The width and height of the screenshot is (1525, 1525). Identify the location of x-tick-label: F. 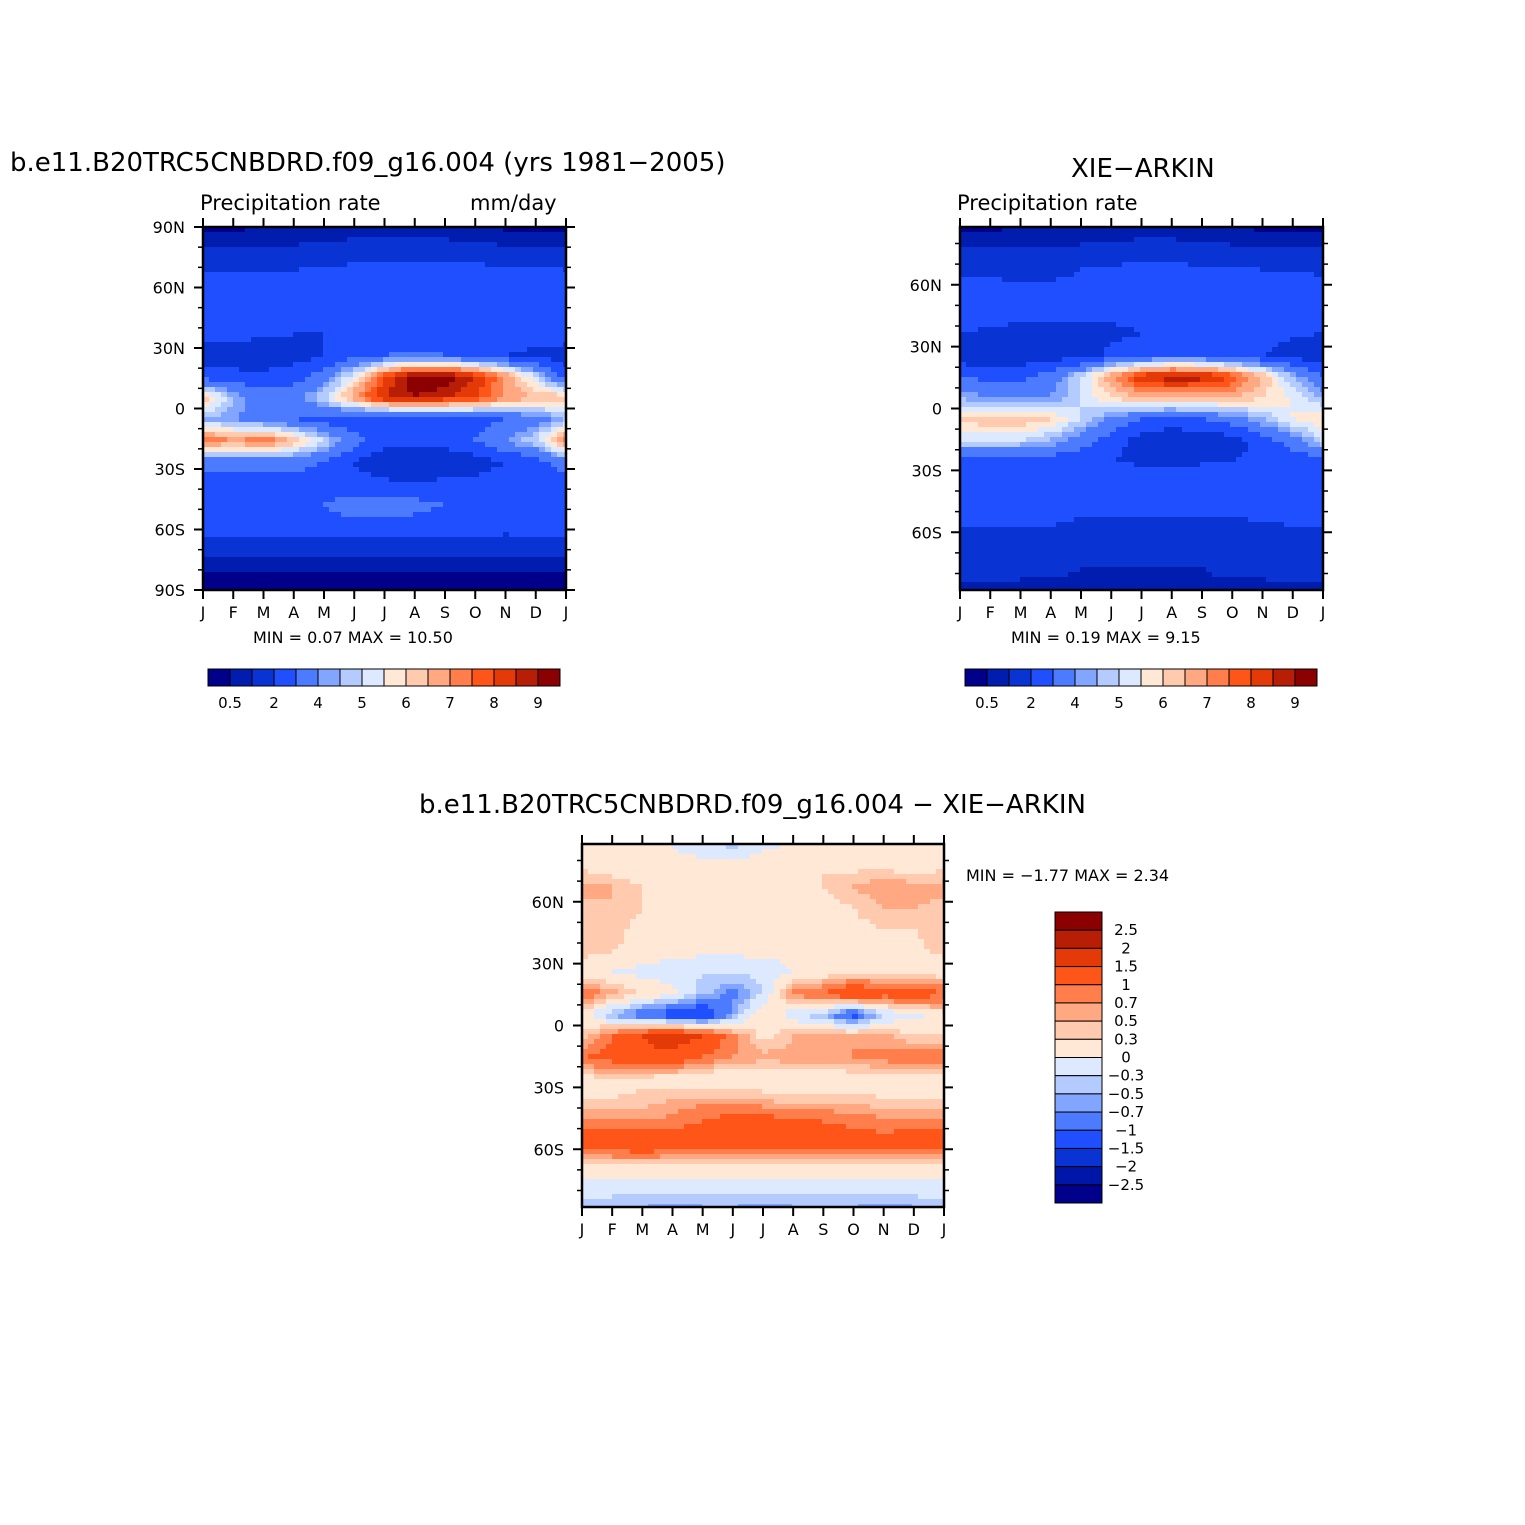
(233, 612).